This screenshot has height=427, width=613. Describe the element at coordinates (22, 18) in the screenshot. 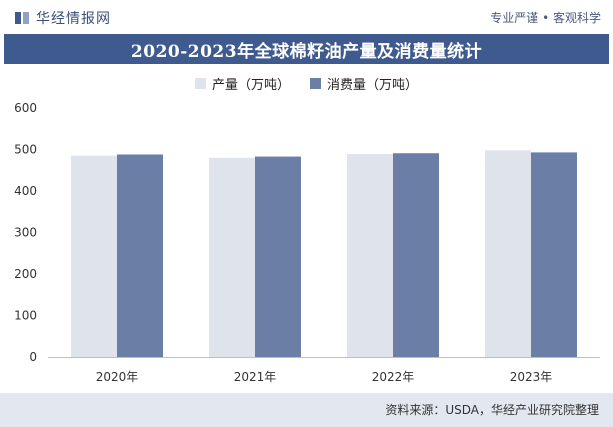

I see `brand-logo-icon` at that location.